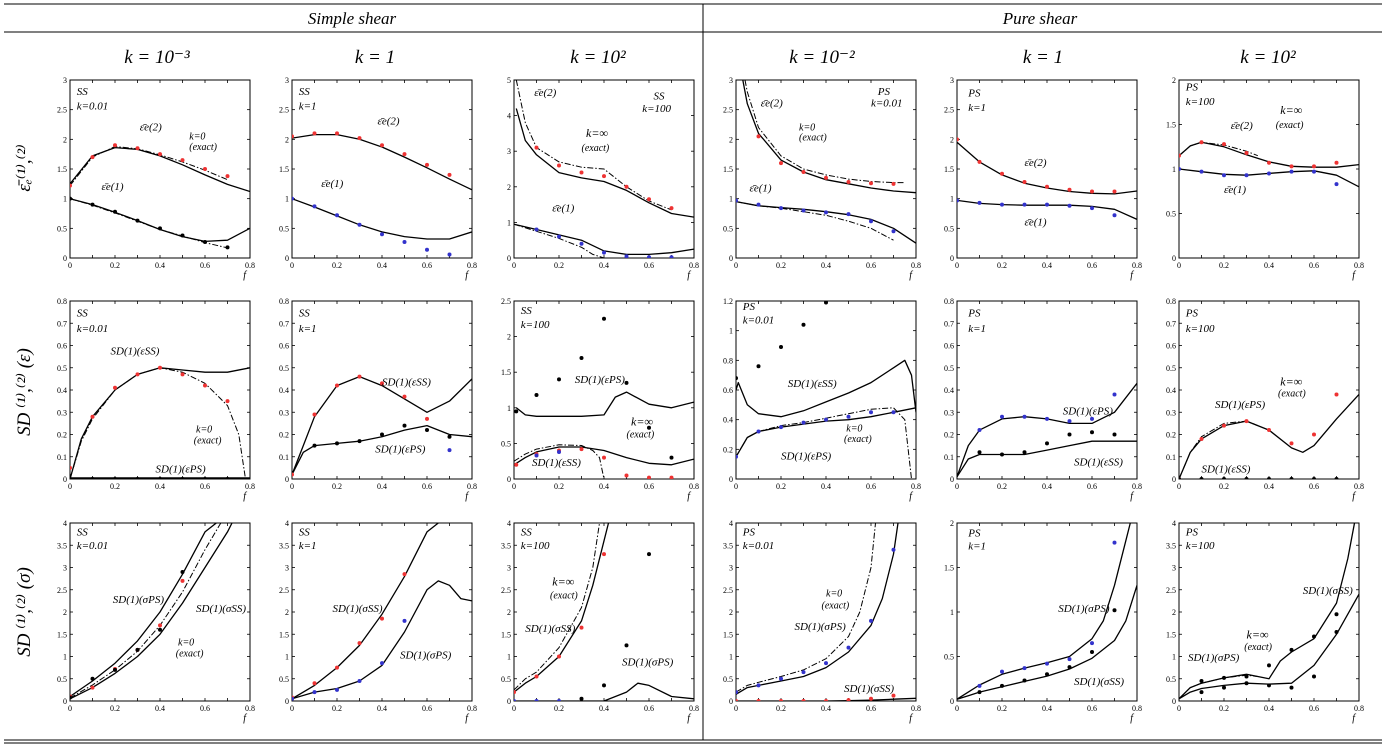 This screenshot has width=1386, height=745. What do you see at coordinates (62, 110) in the screenshot?
I see `y-tick-label: 2.5` at bounding box center [62, 110].